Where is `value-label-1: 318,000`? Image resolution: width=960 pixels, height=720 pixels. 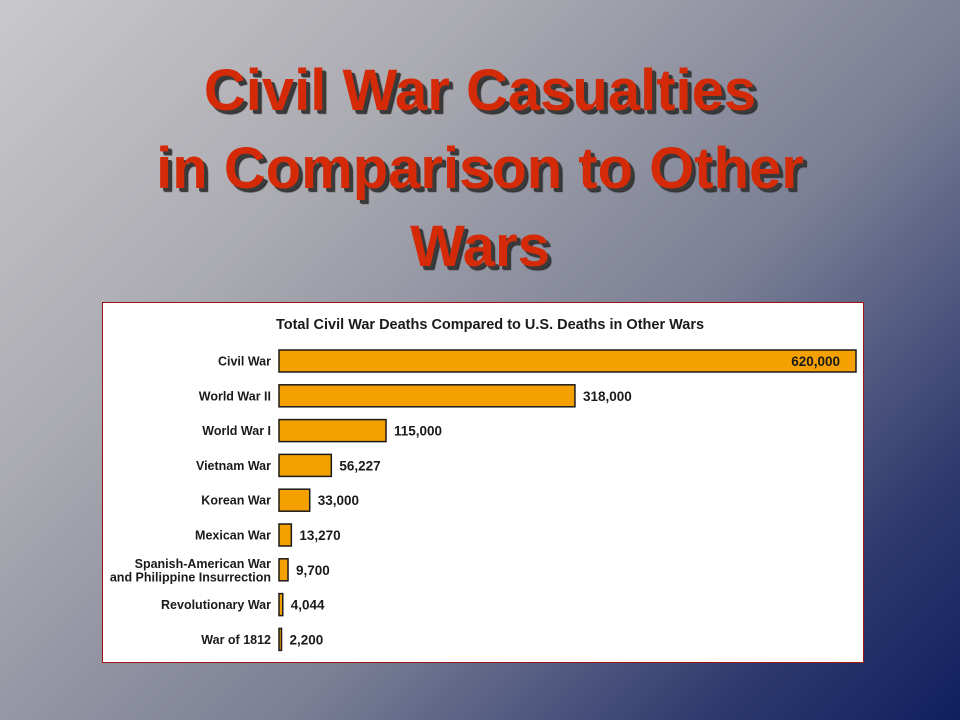 value-label-1: 318,000 is located at coordinates (607, 396).